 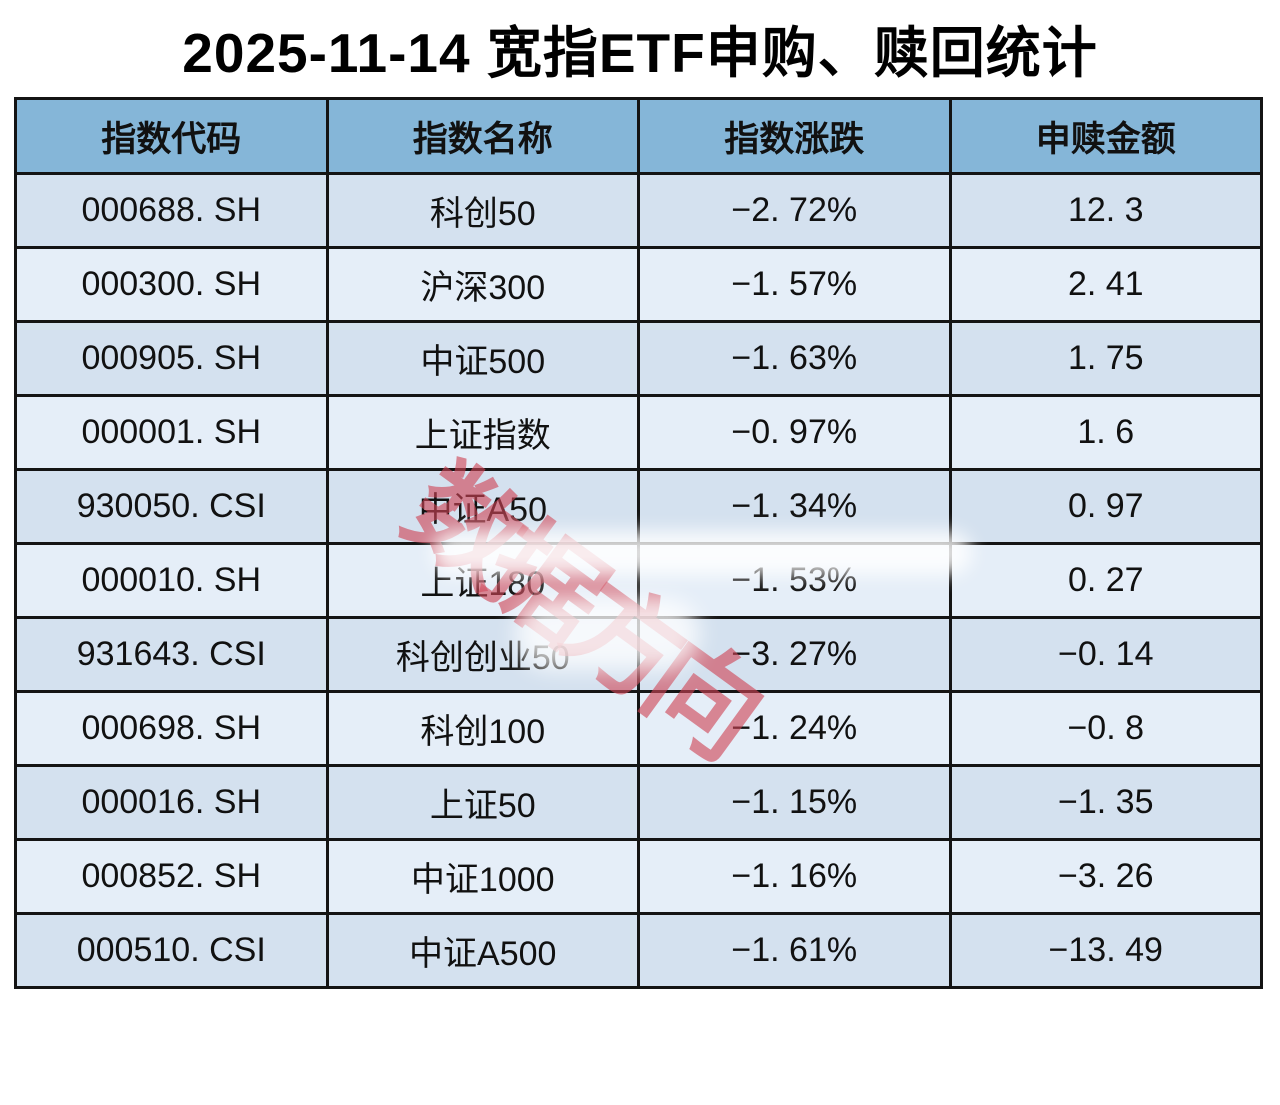 What do you see at coordinates (1105, 654) in the screenshot?
I see `cell-amount: −0. 14` at bounding box center [1105, 654].